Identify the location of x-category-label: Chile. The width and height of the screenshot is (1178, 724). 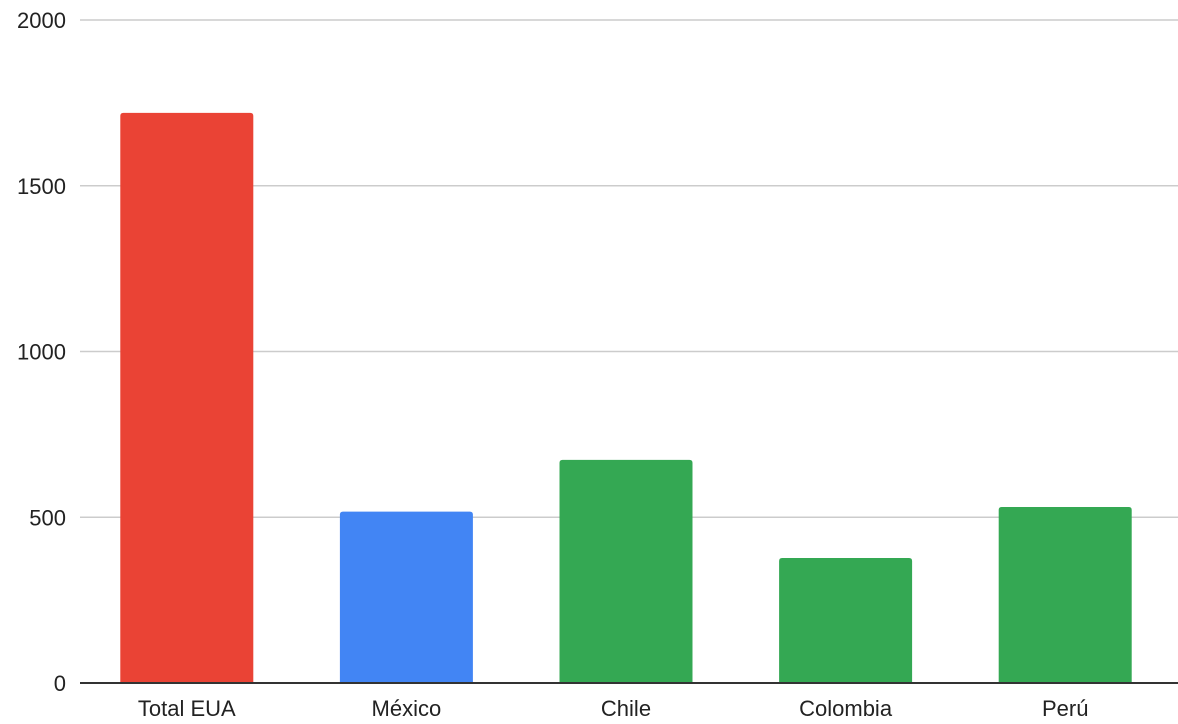
(626, 708).